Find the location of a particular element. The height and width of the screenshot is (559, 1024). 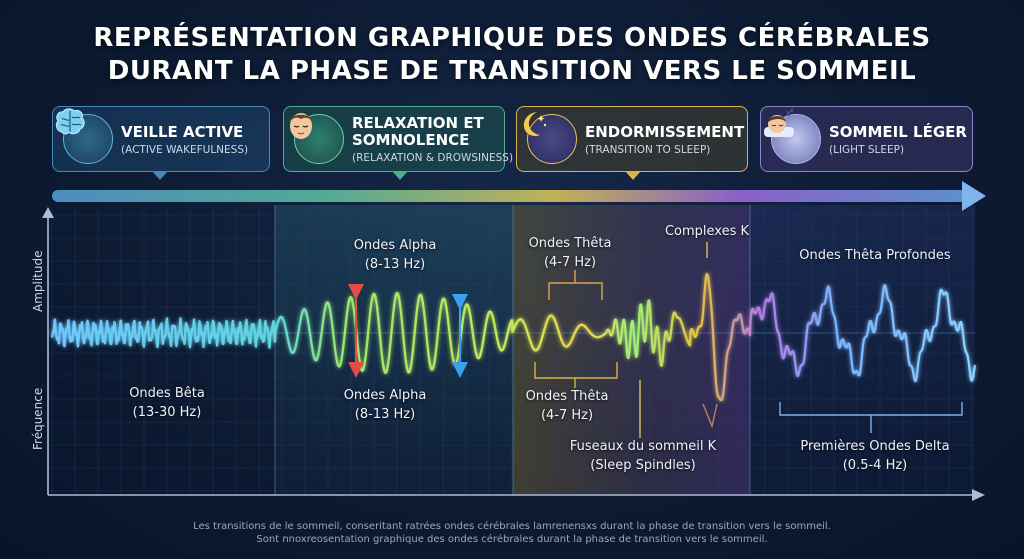

face-icon is located at coordinates (316, 138).